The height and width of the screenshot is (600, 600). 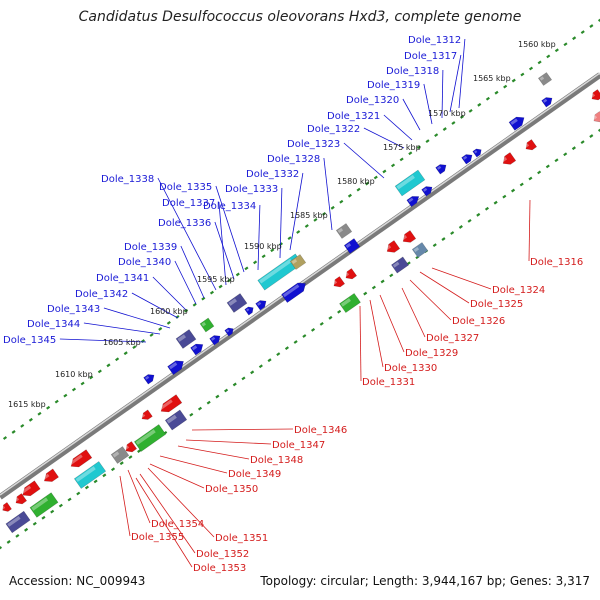 What do you see at coordinates (293, 159) in the screenshot?
I see `gene-label: Dole_1328` at bounding box center [293, 159].